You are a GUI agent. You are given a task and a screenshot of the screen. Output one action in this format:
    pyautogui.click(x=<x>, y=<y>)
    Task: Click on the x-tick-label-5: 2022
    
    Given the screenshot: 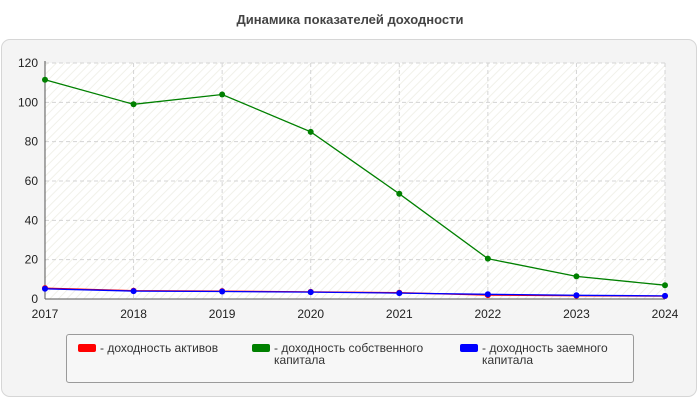 What is the action you would take?
    pyautogui.click(x=488, y=314)
    